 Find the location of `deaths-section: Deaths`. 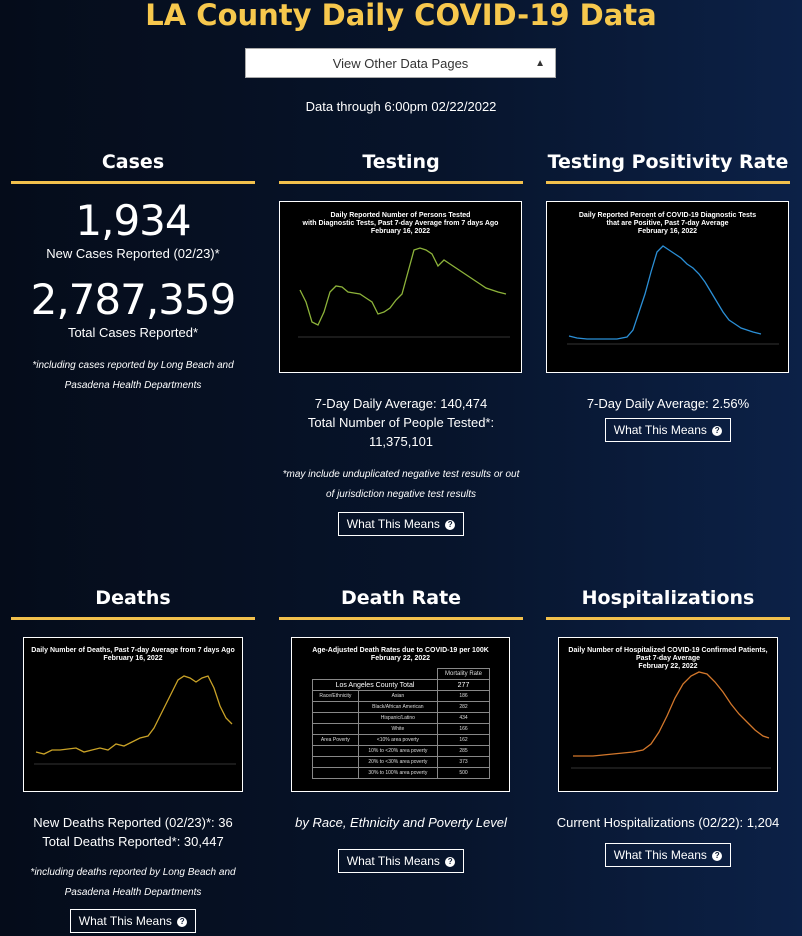

deaths-section: Deaths is located at coordinates (133, 602).